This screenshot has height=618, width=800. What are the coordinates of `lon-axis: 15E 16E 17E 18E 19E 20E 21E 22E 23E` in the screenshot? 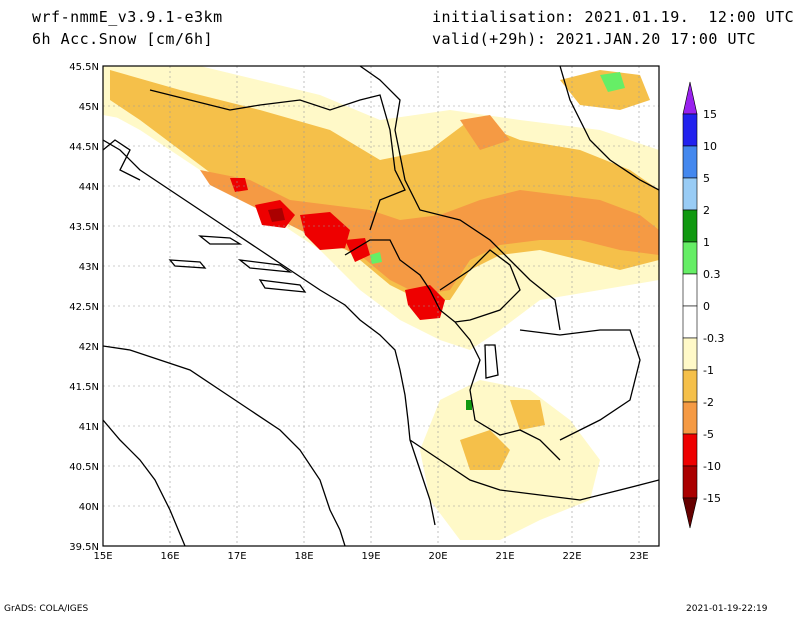 It's located at (370, 556).